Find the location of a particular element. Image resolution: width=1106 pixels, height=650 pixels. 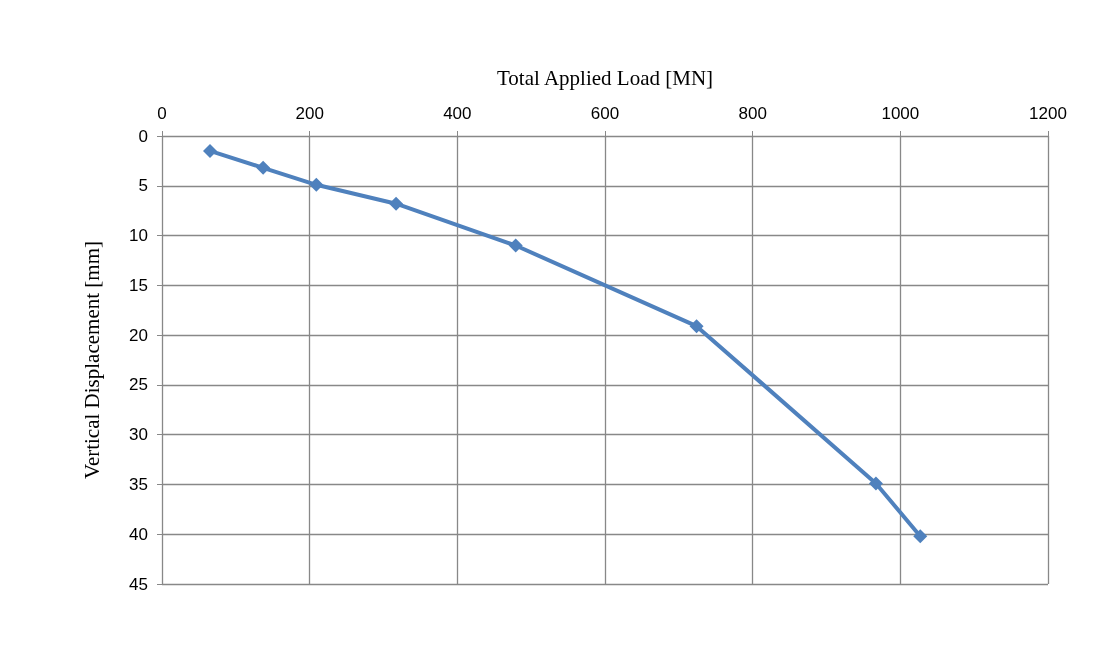

y-tick-label: 25 is located at coordinates (138, 385).